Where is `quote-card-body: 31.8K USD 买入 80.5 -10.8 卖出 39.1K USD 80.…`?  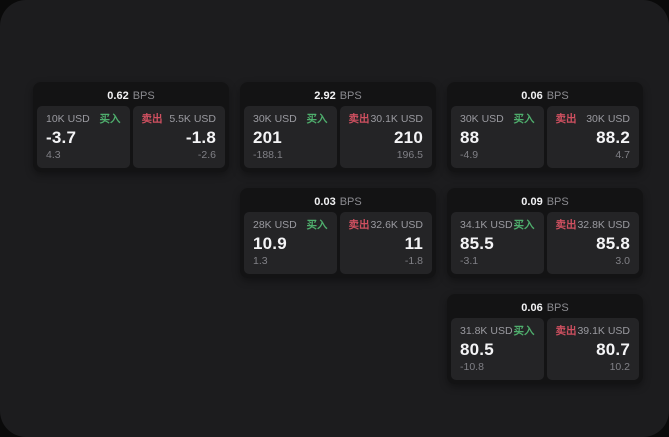 quote-card-body: 31.8K USD 买入 80.5 -10.8 卖出 39.1K USD 80.… is located at coordinates (545, 349).